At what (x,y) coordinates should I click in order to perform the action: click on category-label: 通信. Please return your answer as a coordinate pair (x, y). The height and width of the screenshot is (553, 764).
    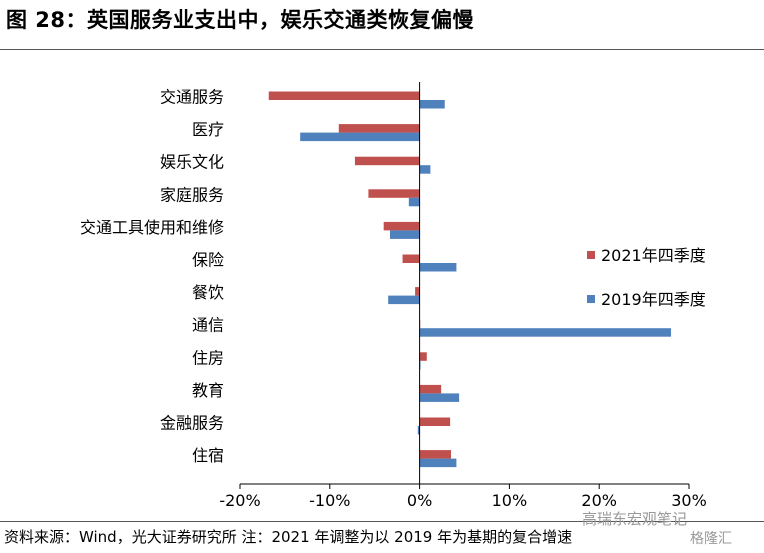
    Looking at the image, I should click on (208, 325).